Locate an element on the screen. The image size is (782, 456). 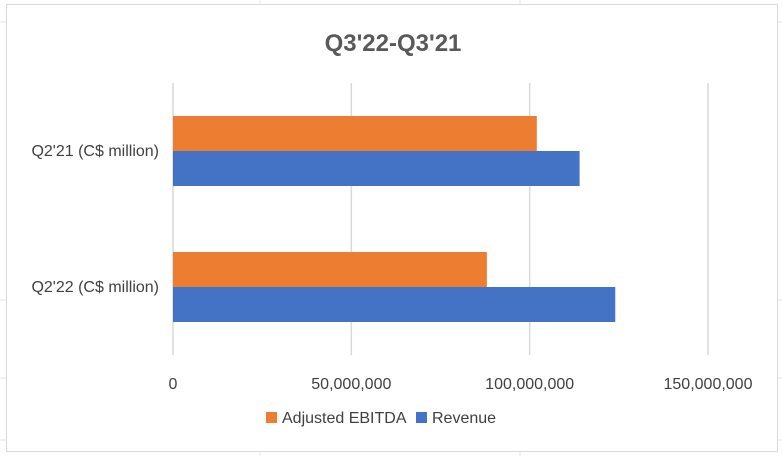
x-tick-label: 0 is located at coordinates (173, 384).